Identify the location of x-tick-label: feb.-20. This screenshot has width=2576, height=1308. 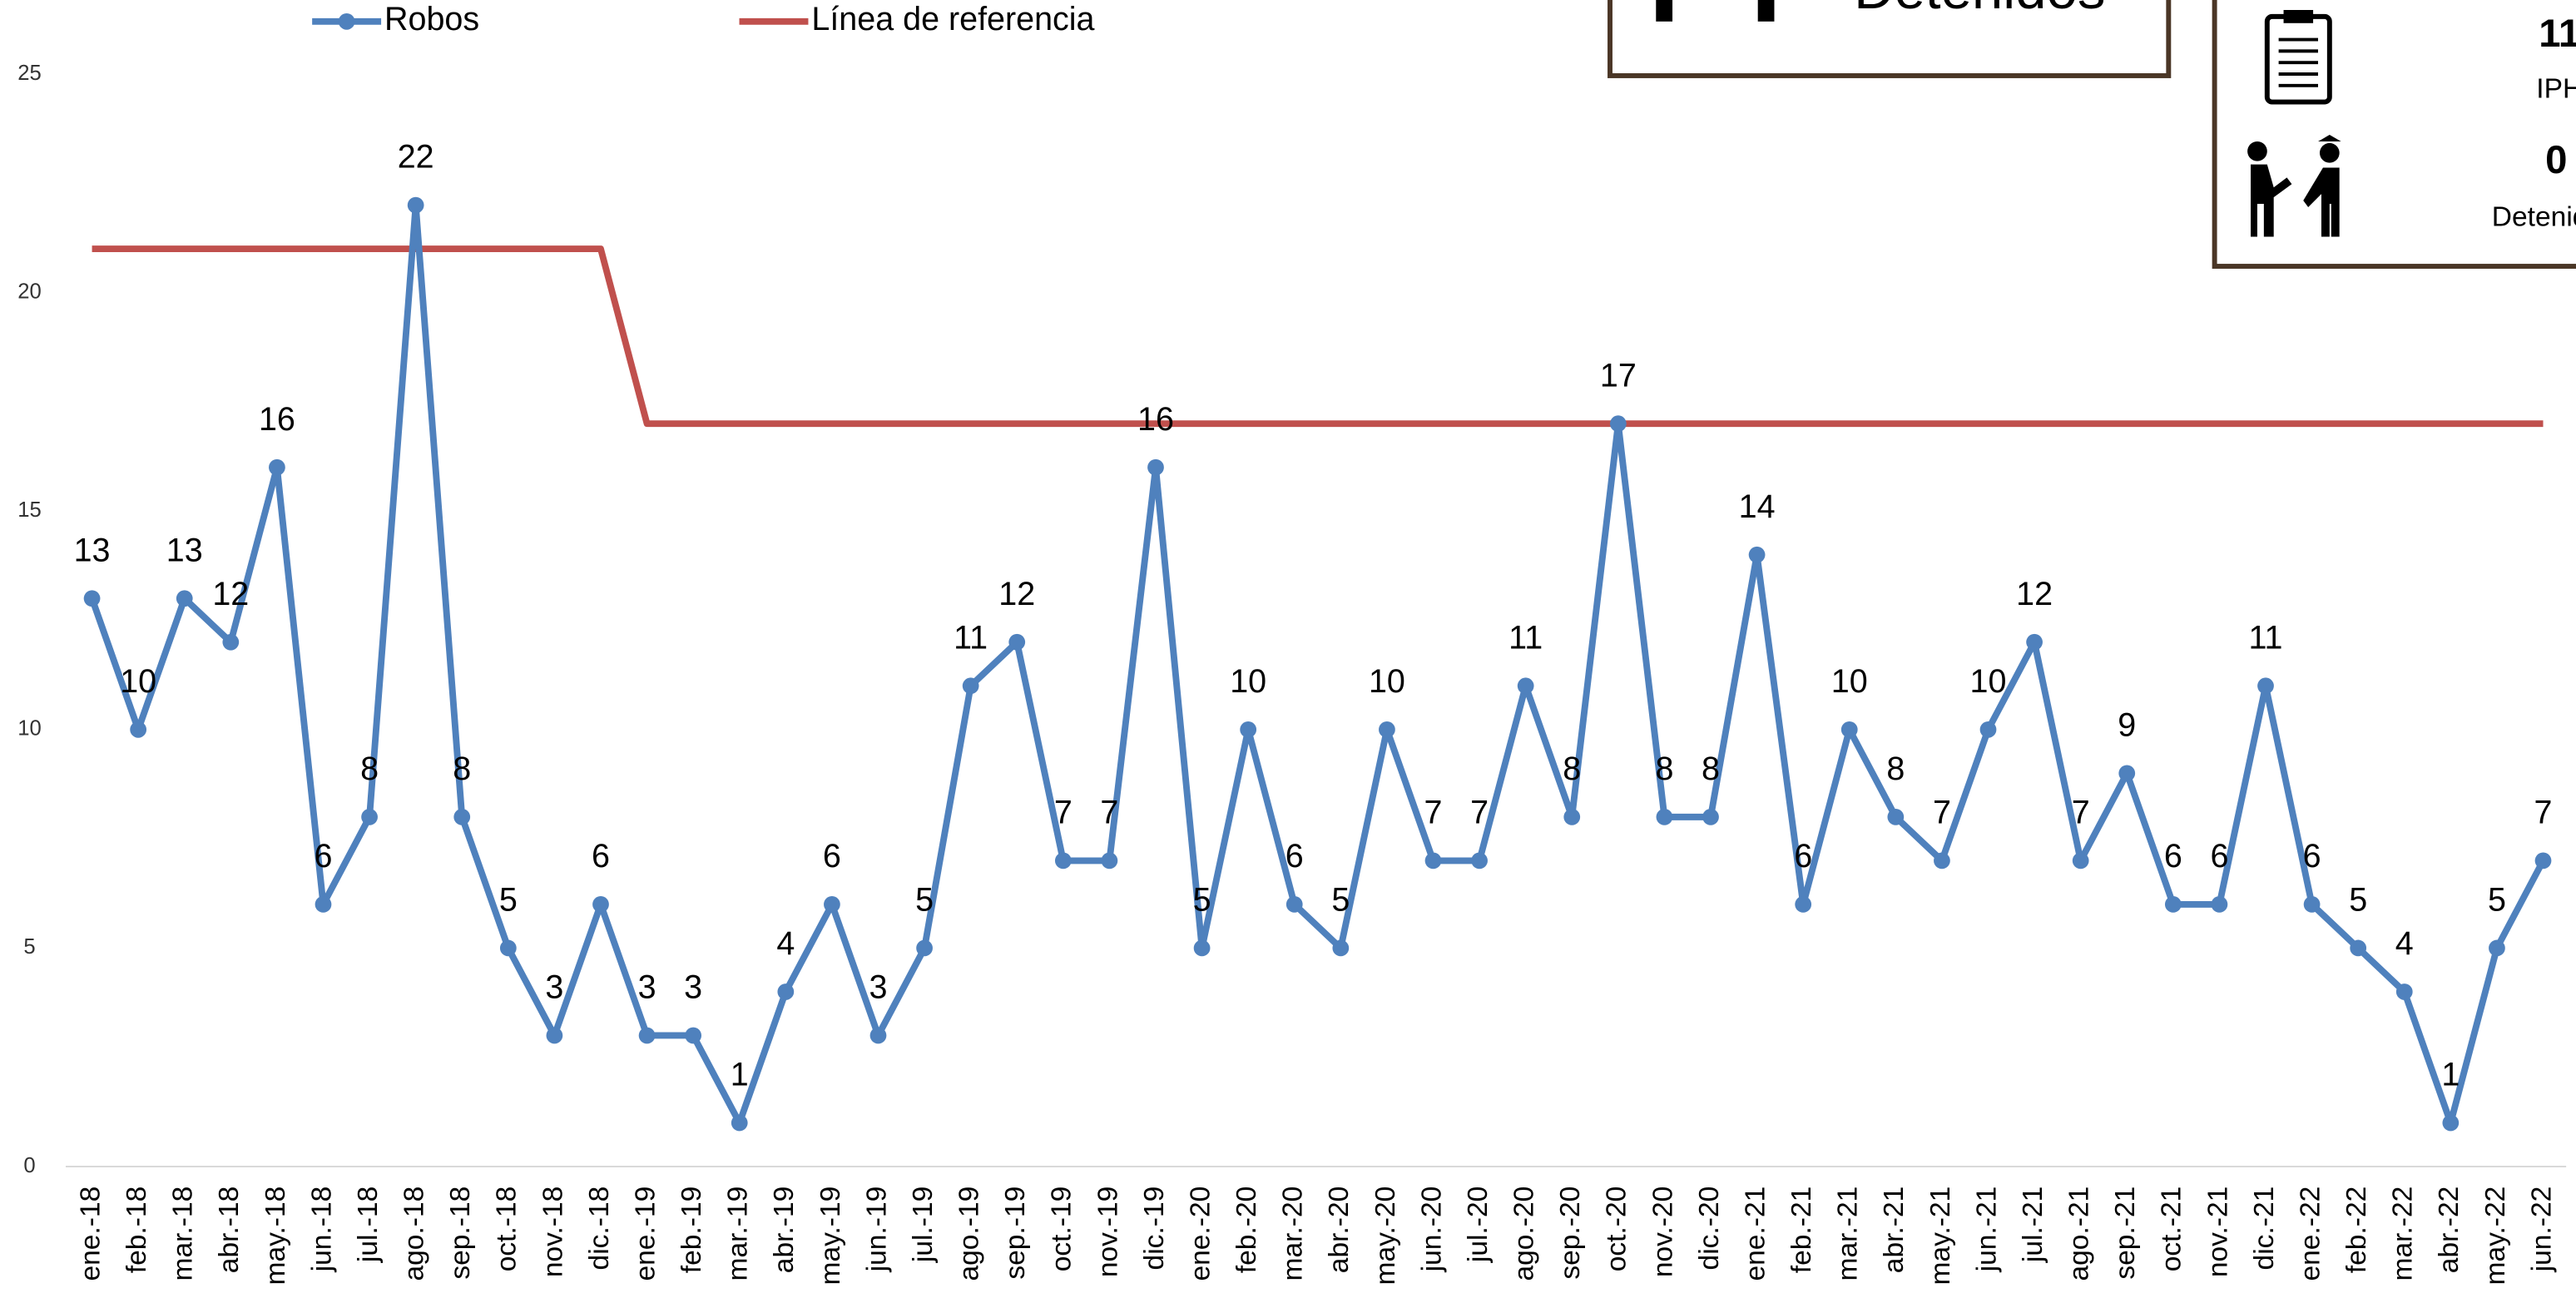
(1246, 1230).